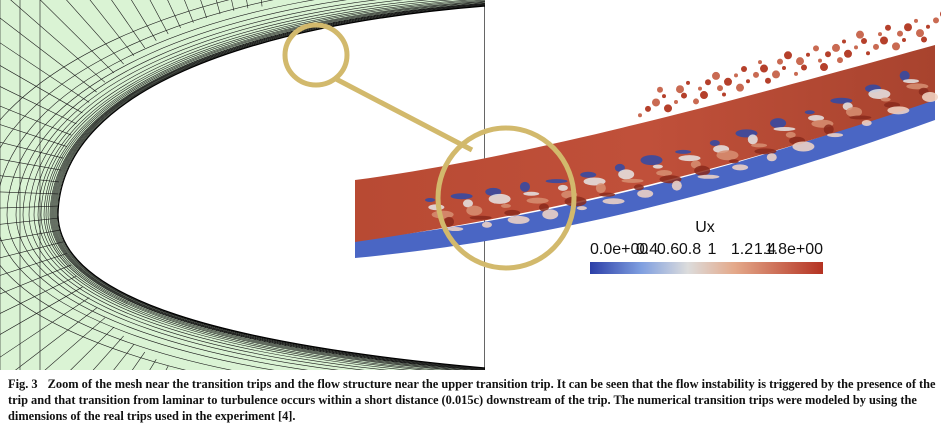 Image resolution: width=941 pixels, height=432 pixels. What do you see at coordinates (619, 249) in the screenshot?
I see `colorbar-tick-label: 0.0e+00` at bounding box center [619, 249].